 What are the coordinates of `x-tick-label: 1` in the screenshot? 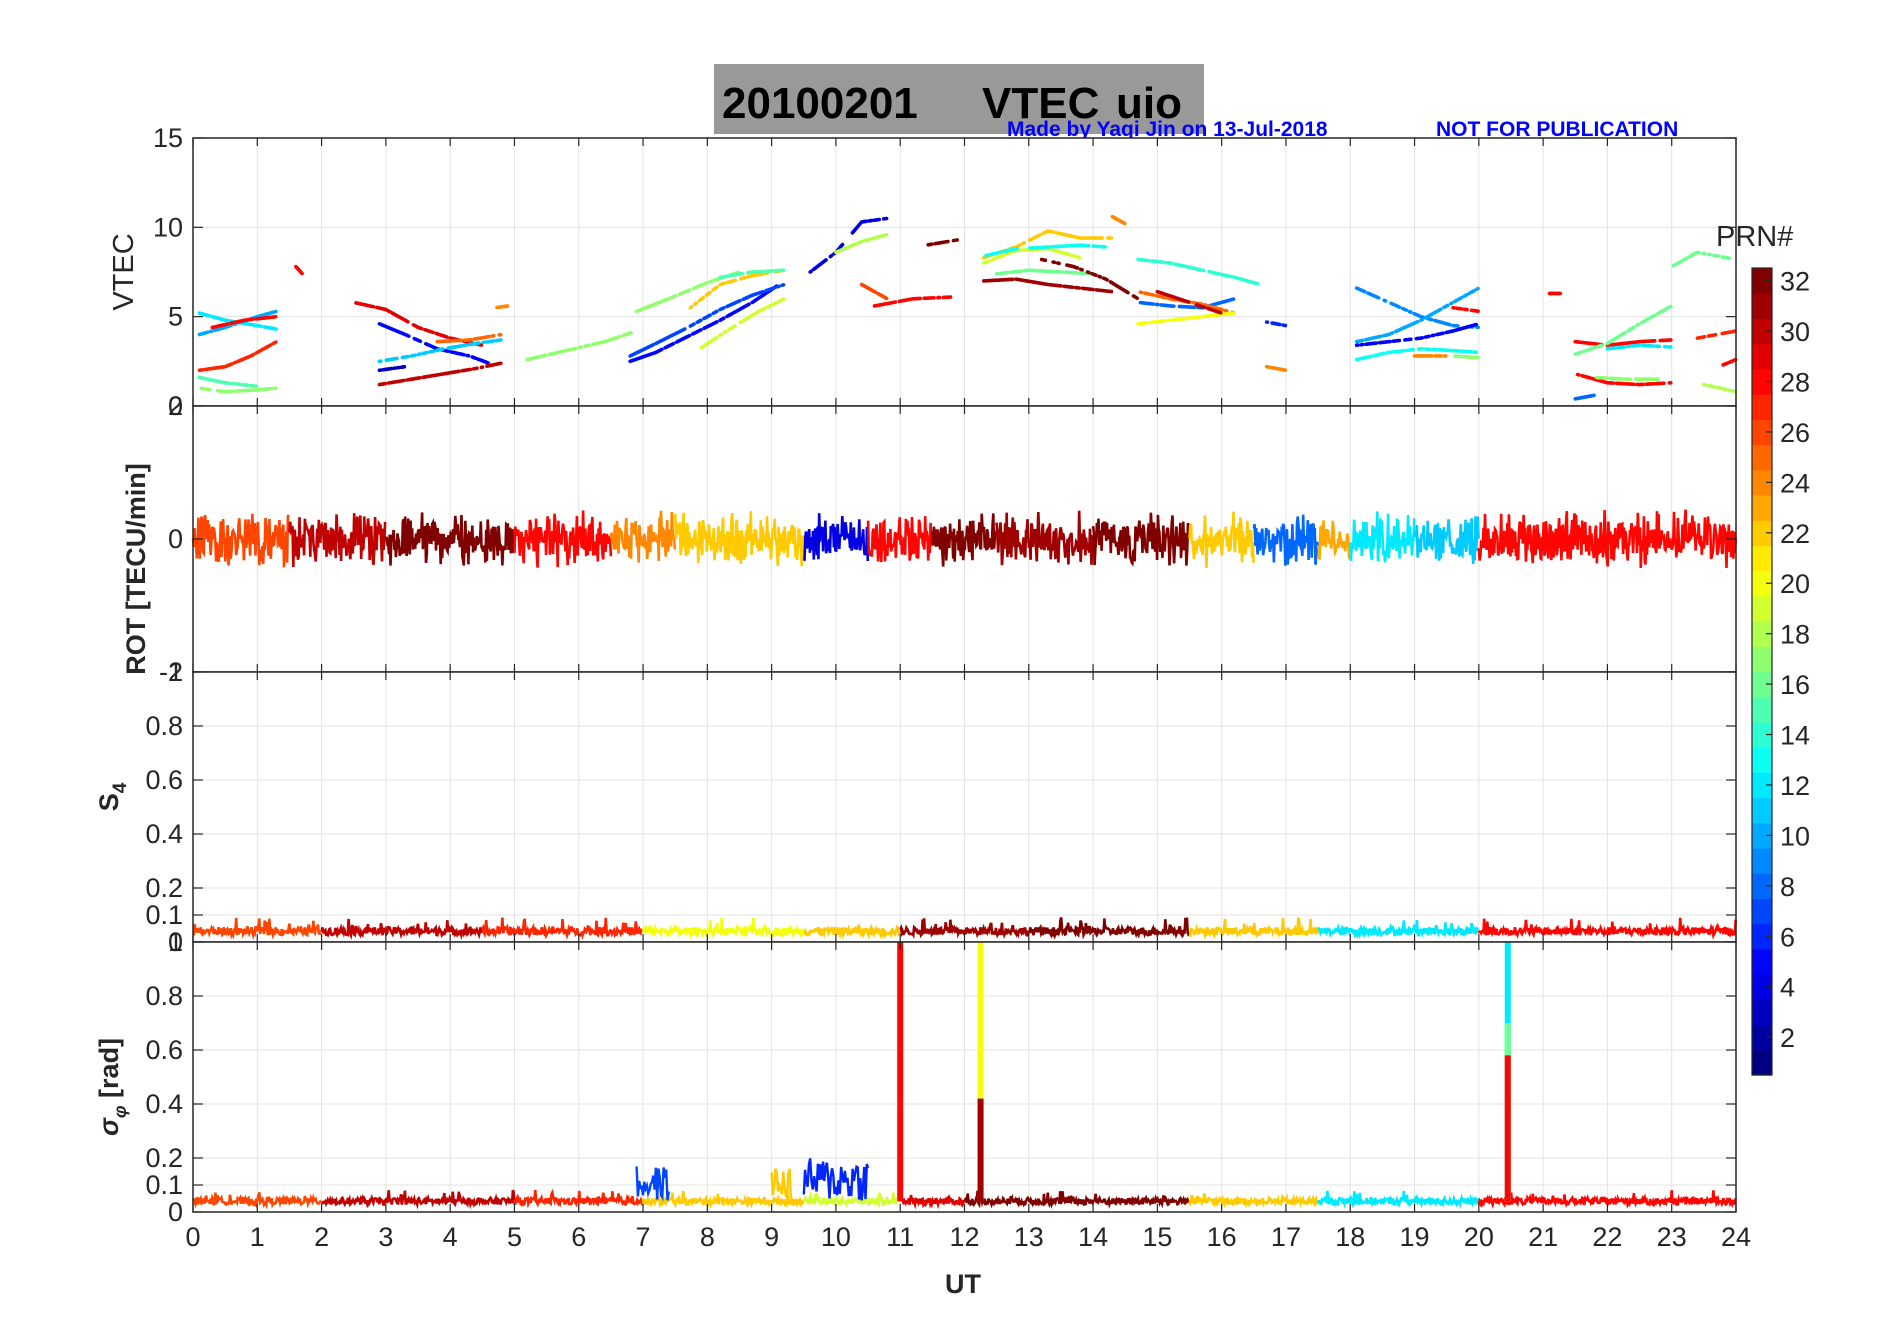 It's located at (257, 1237).